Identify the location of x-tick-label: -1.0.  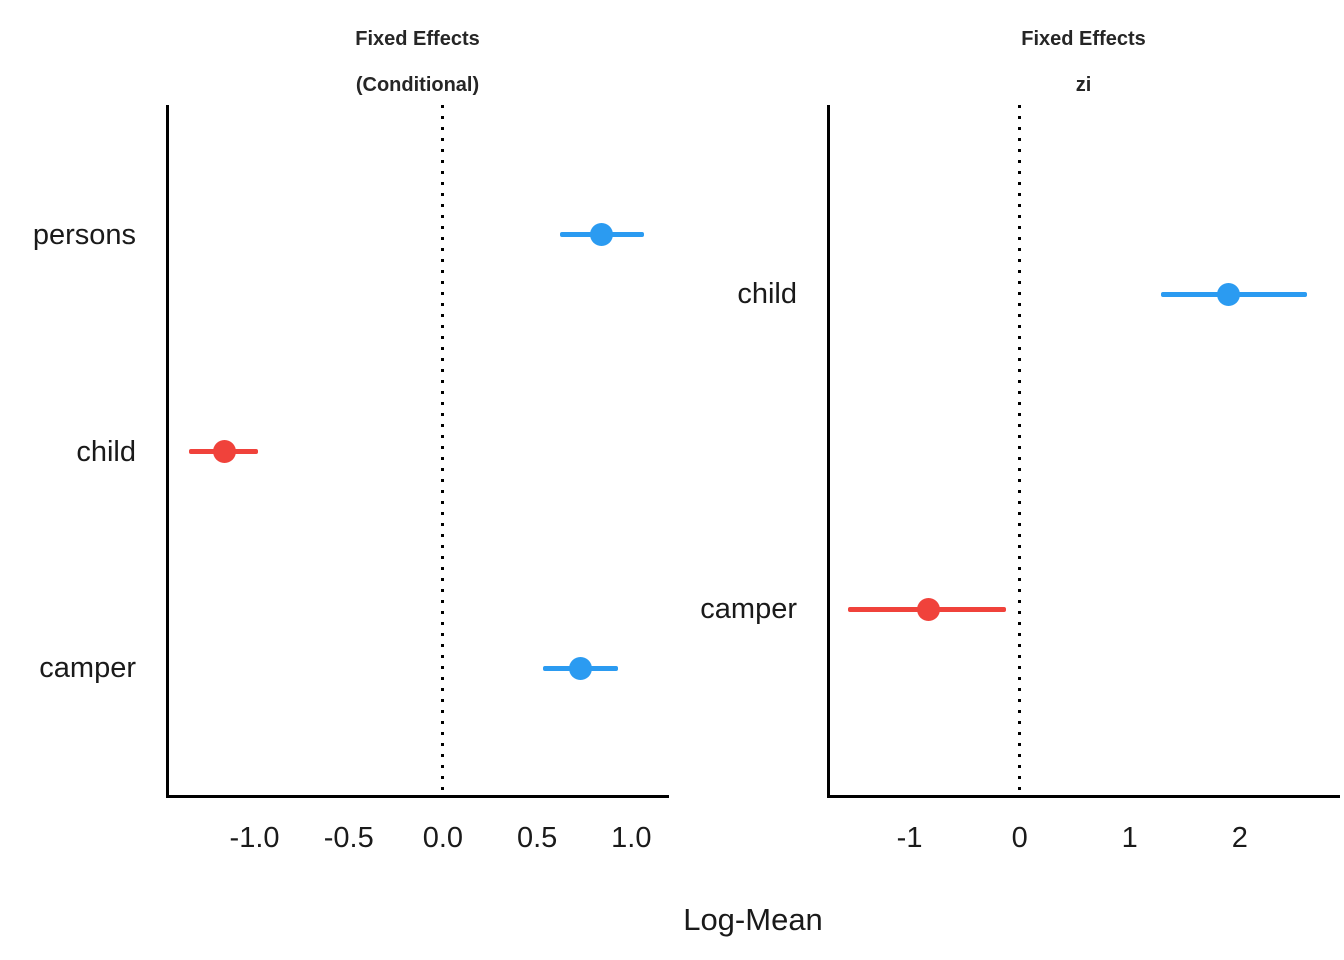
(254, 838).